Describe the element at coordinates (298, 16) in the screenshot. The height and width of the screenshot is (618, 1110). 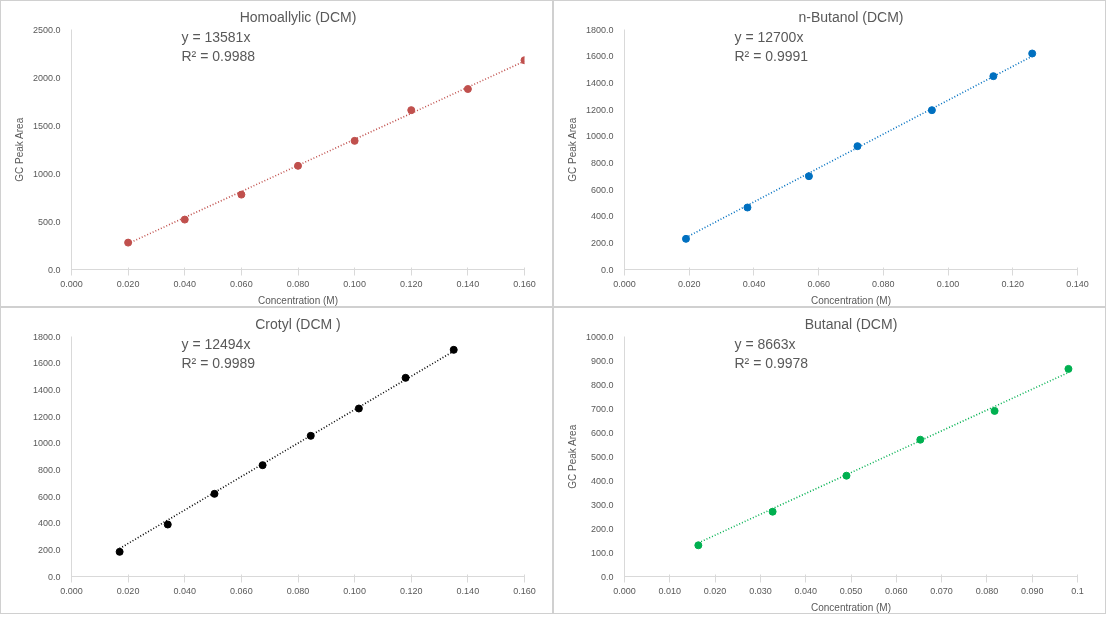
I see `chart-title: Homoallylic (DCM)` at that location.